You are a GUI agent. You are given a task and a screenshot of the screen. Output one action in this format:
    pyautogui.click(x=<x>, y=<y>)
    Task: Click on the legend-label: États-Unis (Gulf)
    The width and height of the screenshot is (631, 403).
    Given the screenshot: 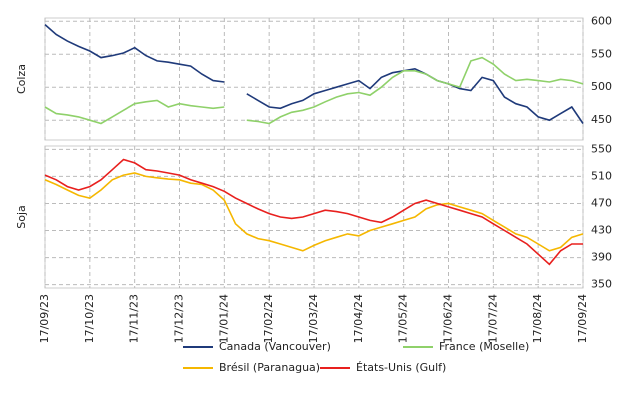 What is the action you would take?
    pyautogui.click(x=401, y=367)
    